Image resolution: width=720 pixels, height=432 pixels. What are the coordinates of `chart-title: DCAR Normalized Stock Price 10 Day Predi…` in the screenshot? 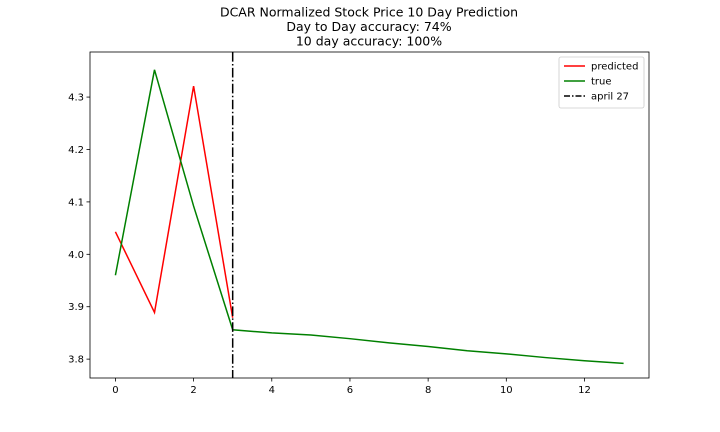 It's located at (369, 27).